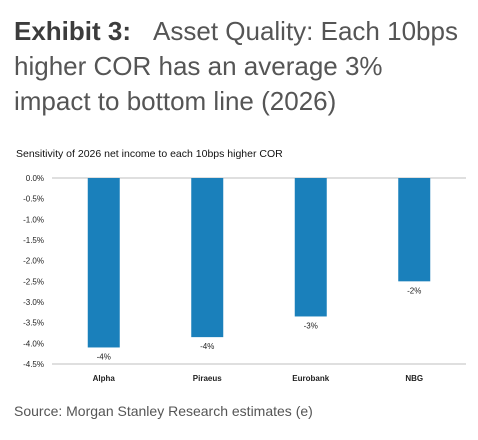 The height and width of the screenshot is (440, 478). I want to click on category-label-piraeus: Piraeus, so click(207, 378).